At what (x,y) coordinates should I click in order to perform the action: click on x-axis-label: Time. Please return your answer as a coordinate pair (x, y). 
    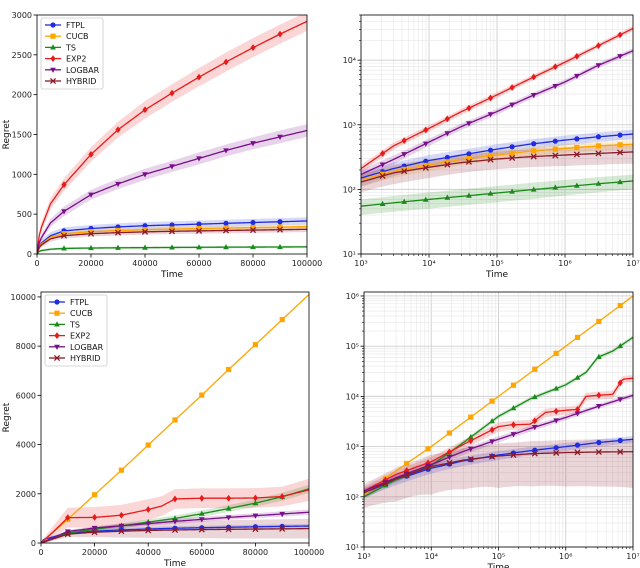
    Looking at the image, I should click on (497, 565).